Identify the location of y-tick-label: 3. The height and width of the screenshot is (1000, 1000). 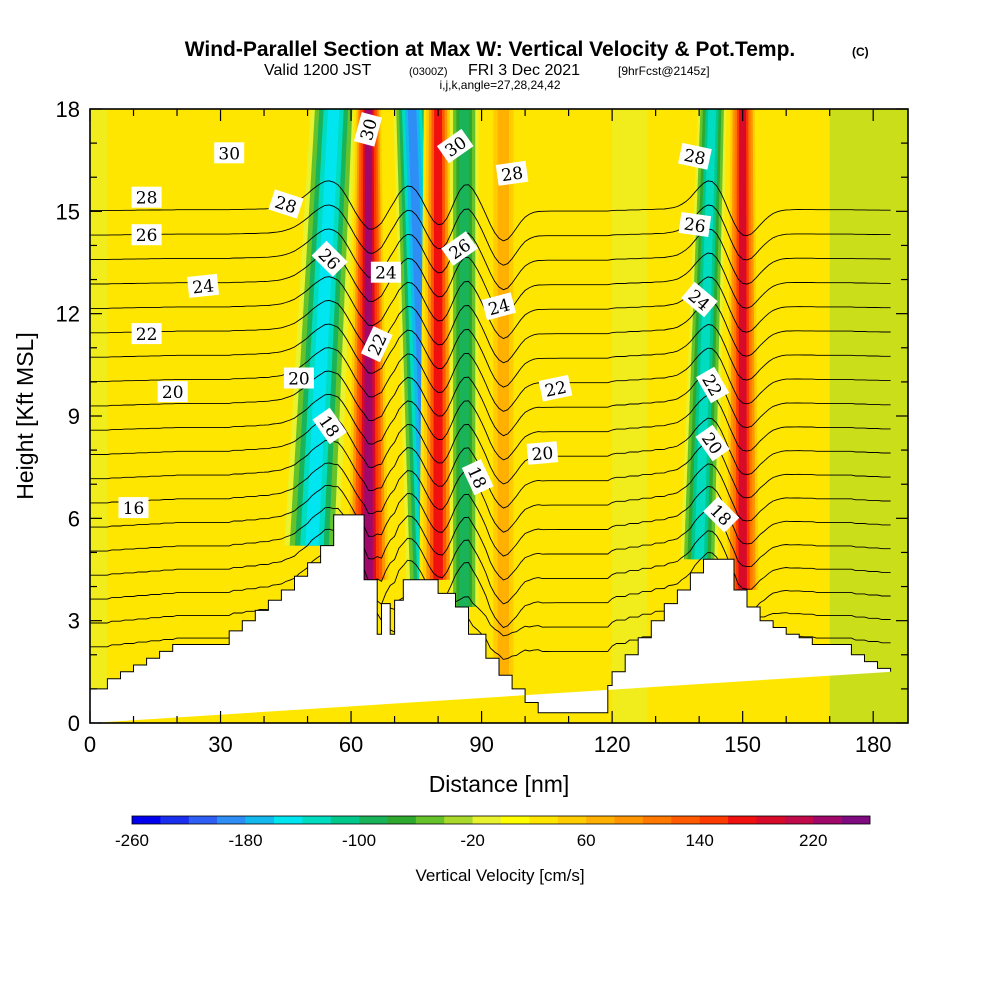
(74, 621).